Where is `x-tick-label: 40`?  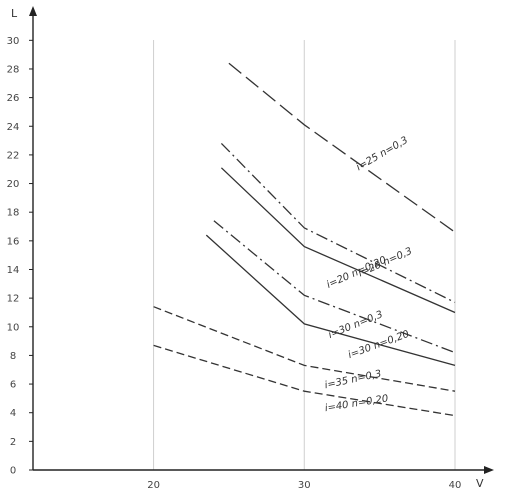 x-tick-label: 40 is located at coordinates (455, 485).